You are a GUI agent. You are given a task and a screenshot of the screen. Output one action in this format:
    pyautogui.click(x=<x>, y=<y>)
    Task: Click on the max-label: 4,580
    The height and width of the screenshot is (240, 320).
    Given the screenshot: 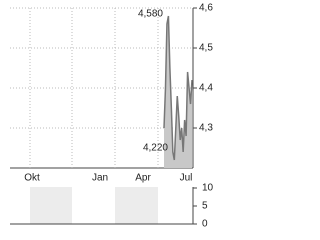 What is the action you would take?
    pyautogui.click(x=150, y=14)
    